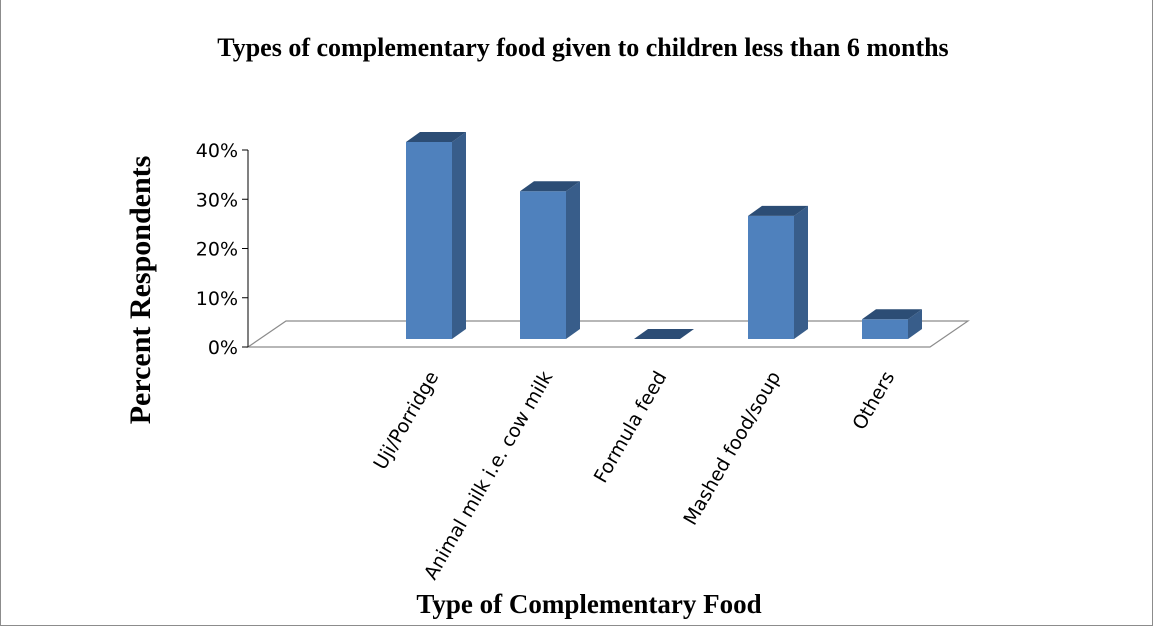 This screenshot has height=628, width=1155. What do you see at coordinates (664, 235) in the screenshot?
I see `bars` at bounding box center [664, 235].